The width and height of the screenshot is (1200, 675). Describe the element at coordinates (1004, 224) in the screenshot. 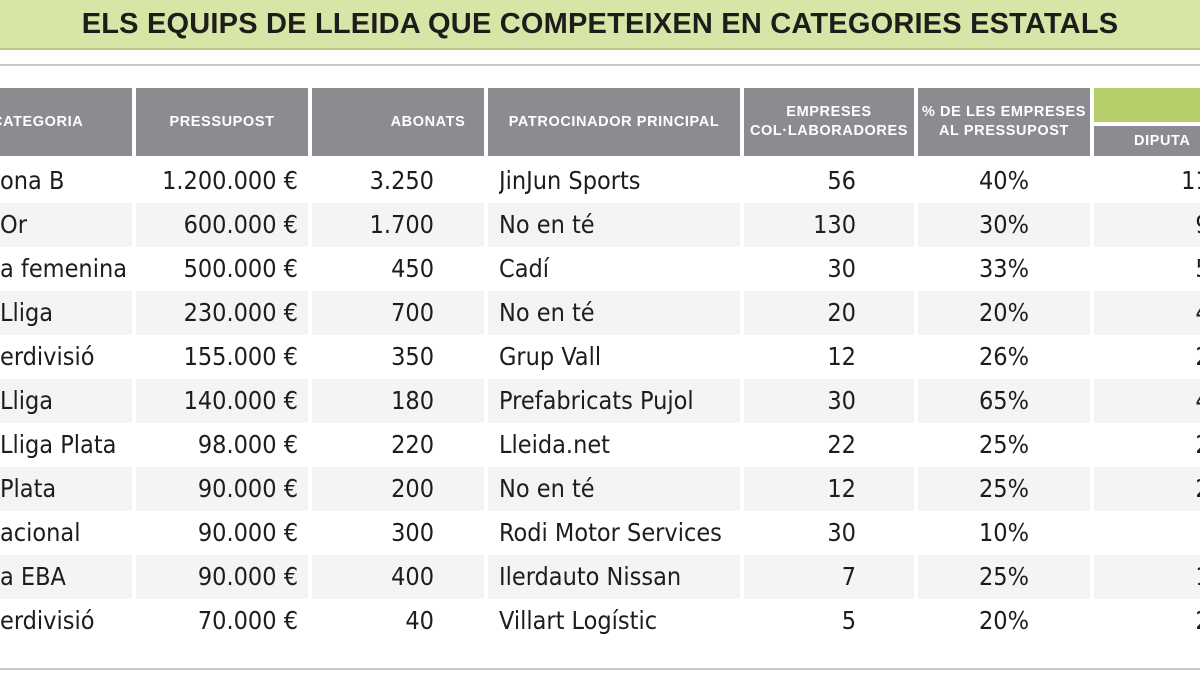

I see `cell-percent: 30%` at that location.